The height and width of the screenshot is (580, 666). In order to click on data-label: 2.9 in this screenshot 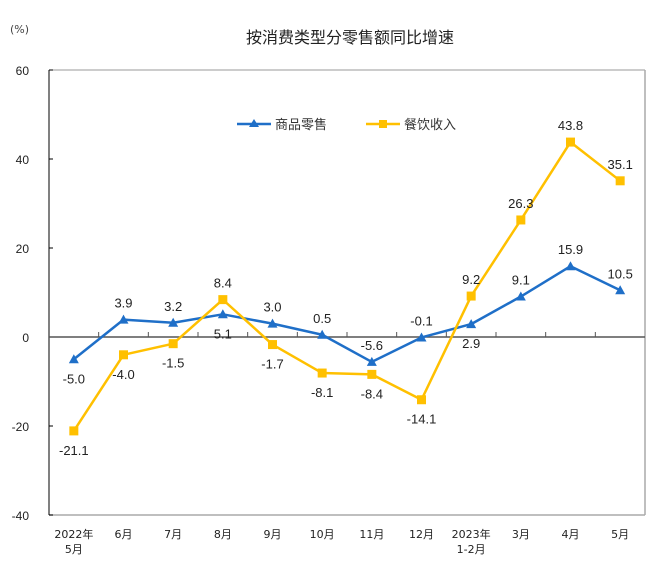, I will do `click(471, 343)`.